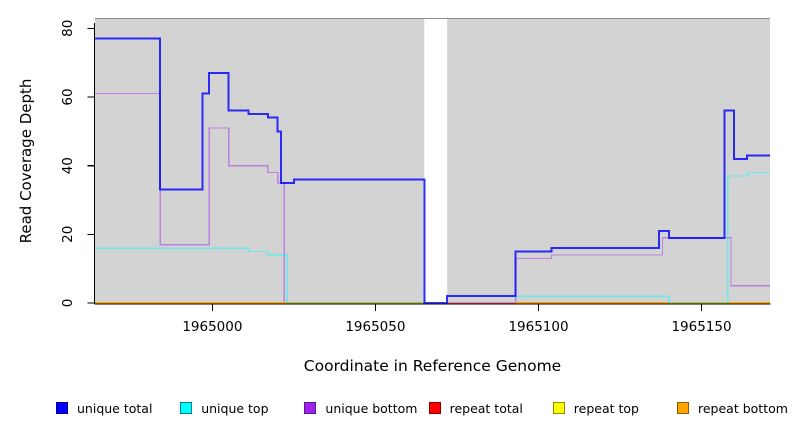 The width and height of the screenshot is (792, 432). Describe the element at coordinates (538, 327) in the screenshot. I see `x-tick-label: 1965100` at that location.